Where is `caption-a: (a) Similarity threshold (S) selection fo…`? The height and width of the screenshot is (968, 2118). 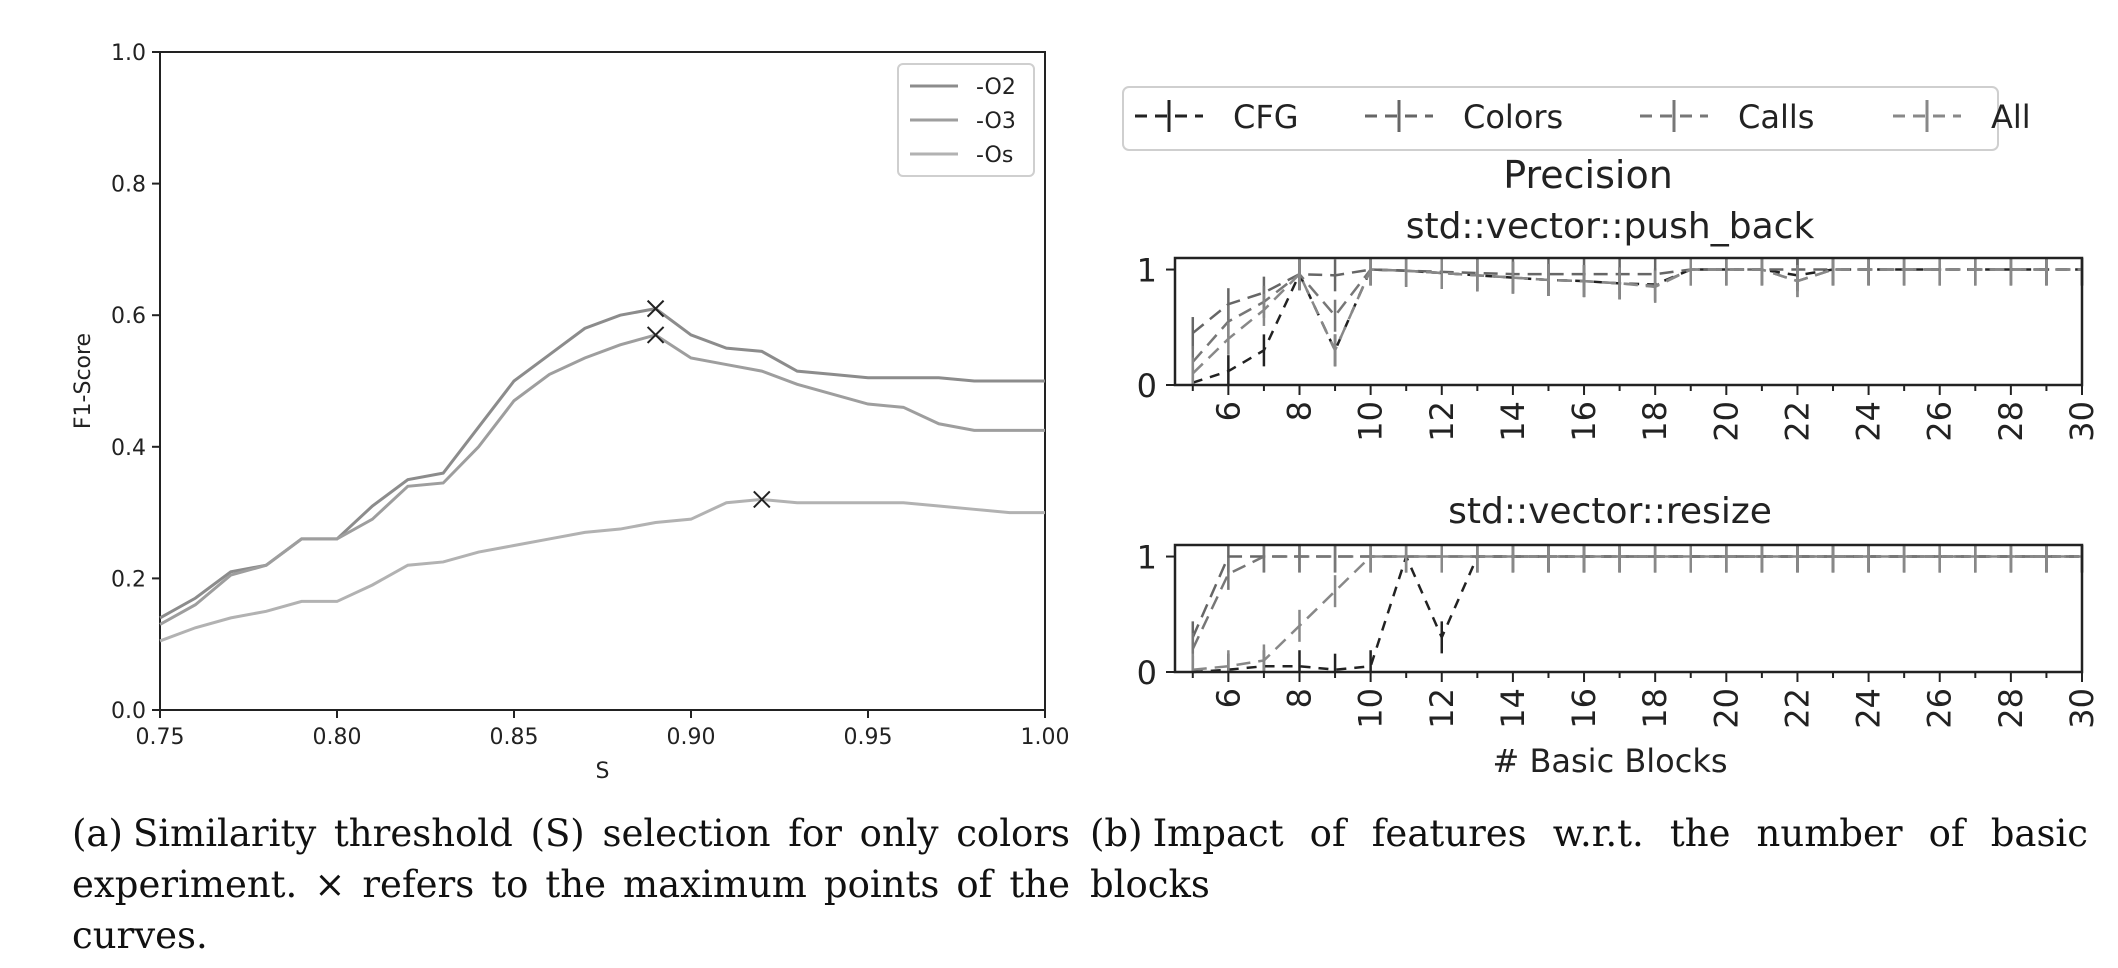
caption-a: (a) Similarity threshold (S) selection fo… is located at coordinates (571, 884).